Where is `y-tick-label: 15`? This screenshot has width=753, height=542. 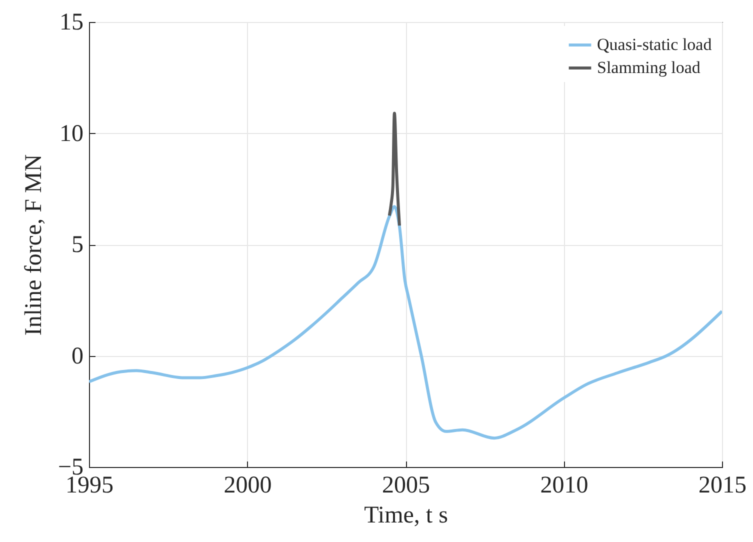
y-tick-label: 15 is located at coordinates (72, 23).